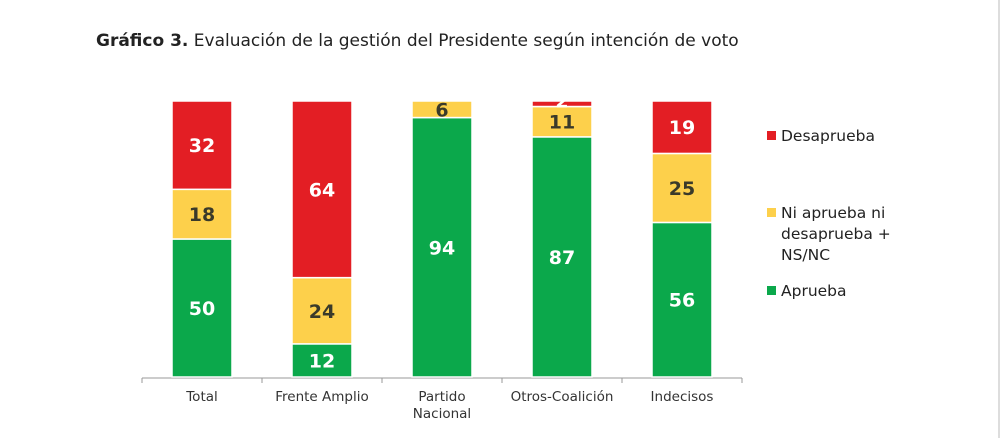 The height and width of the screenshot is (438, 1000). I want to click on x-tick-label: Otros-Coalición, so click(562, 397).